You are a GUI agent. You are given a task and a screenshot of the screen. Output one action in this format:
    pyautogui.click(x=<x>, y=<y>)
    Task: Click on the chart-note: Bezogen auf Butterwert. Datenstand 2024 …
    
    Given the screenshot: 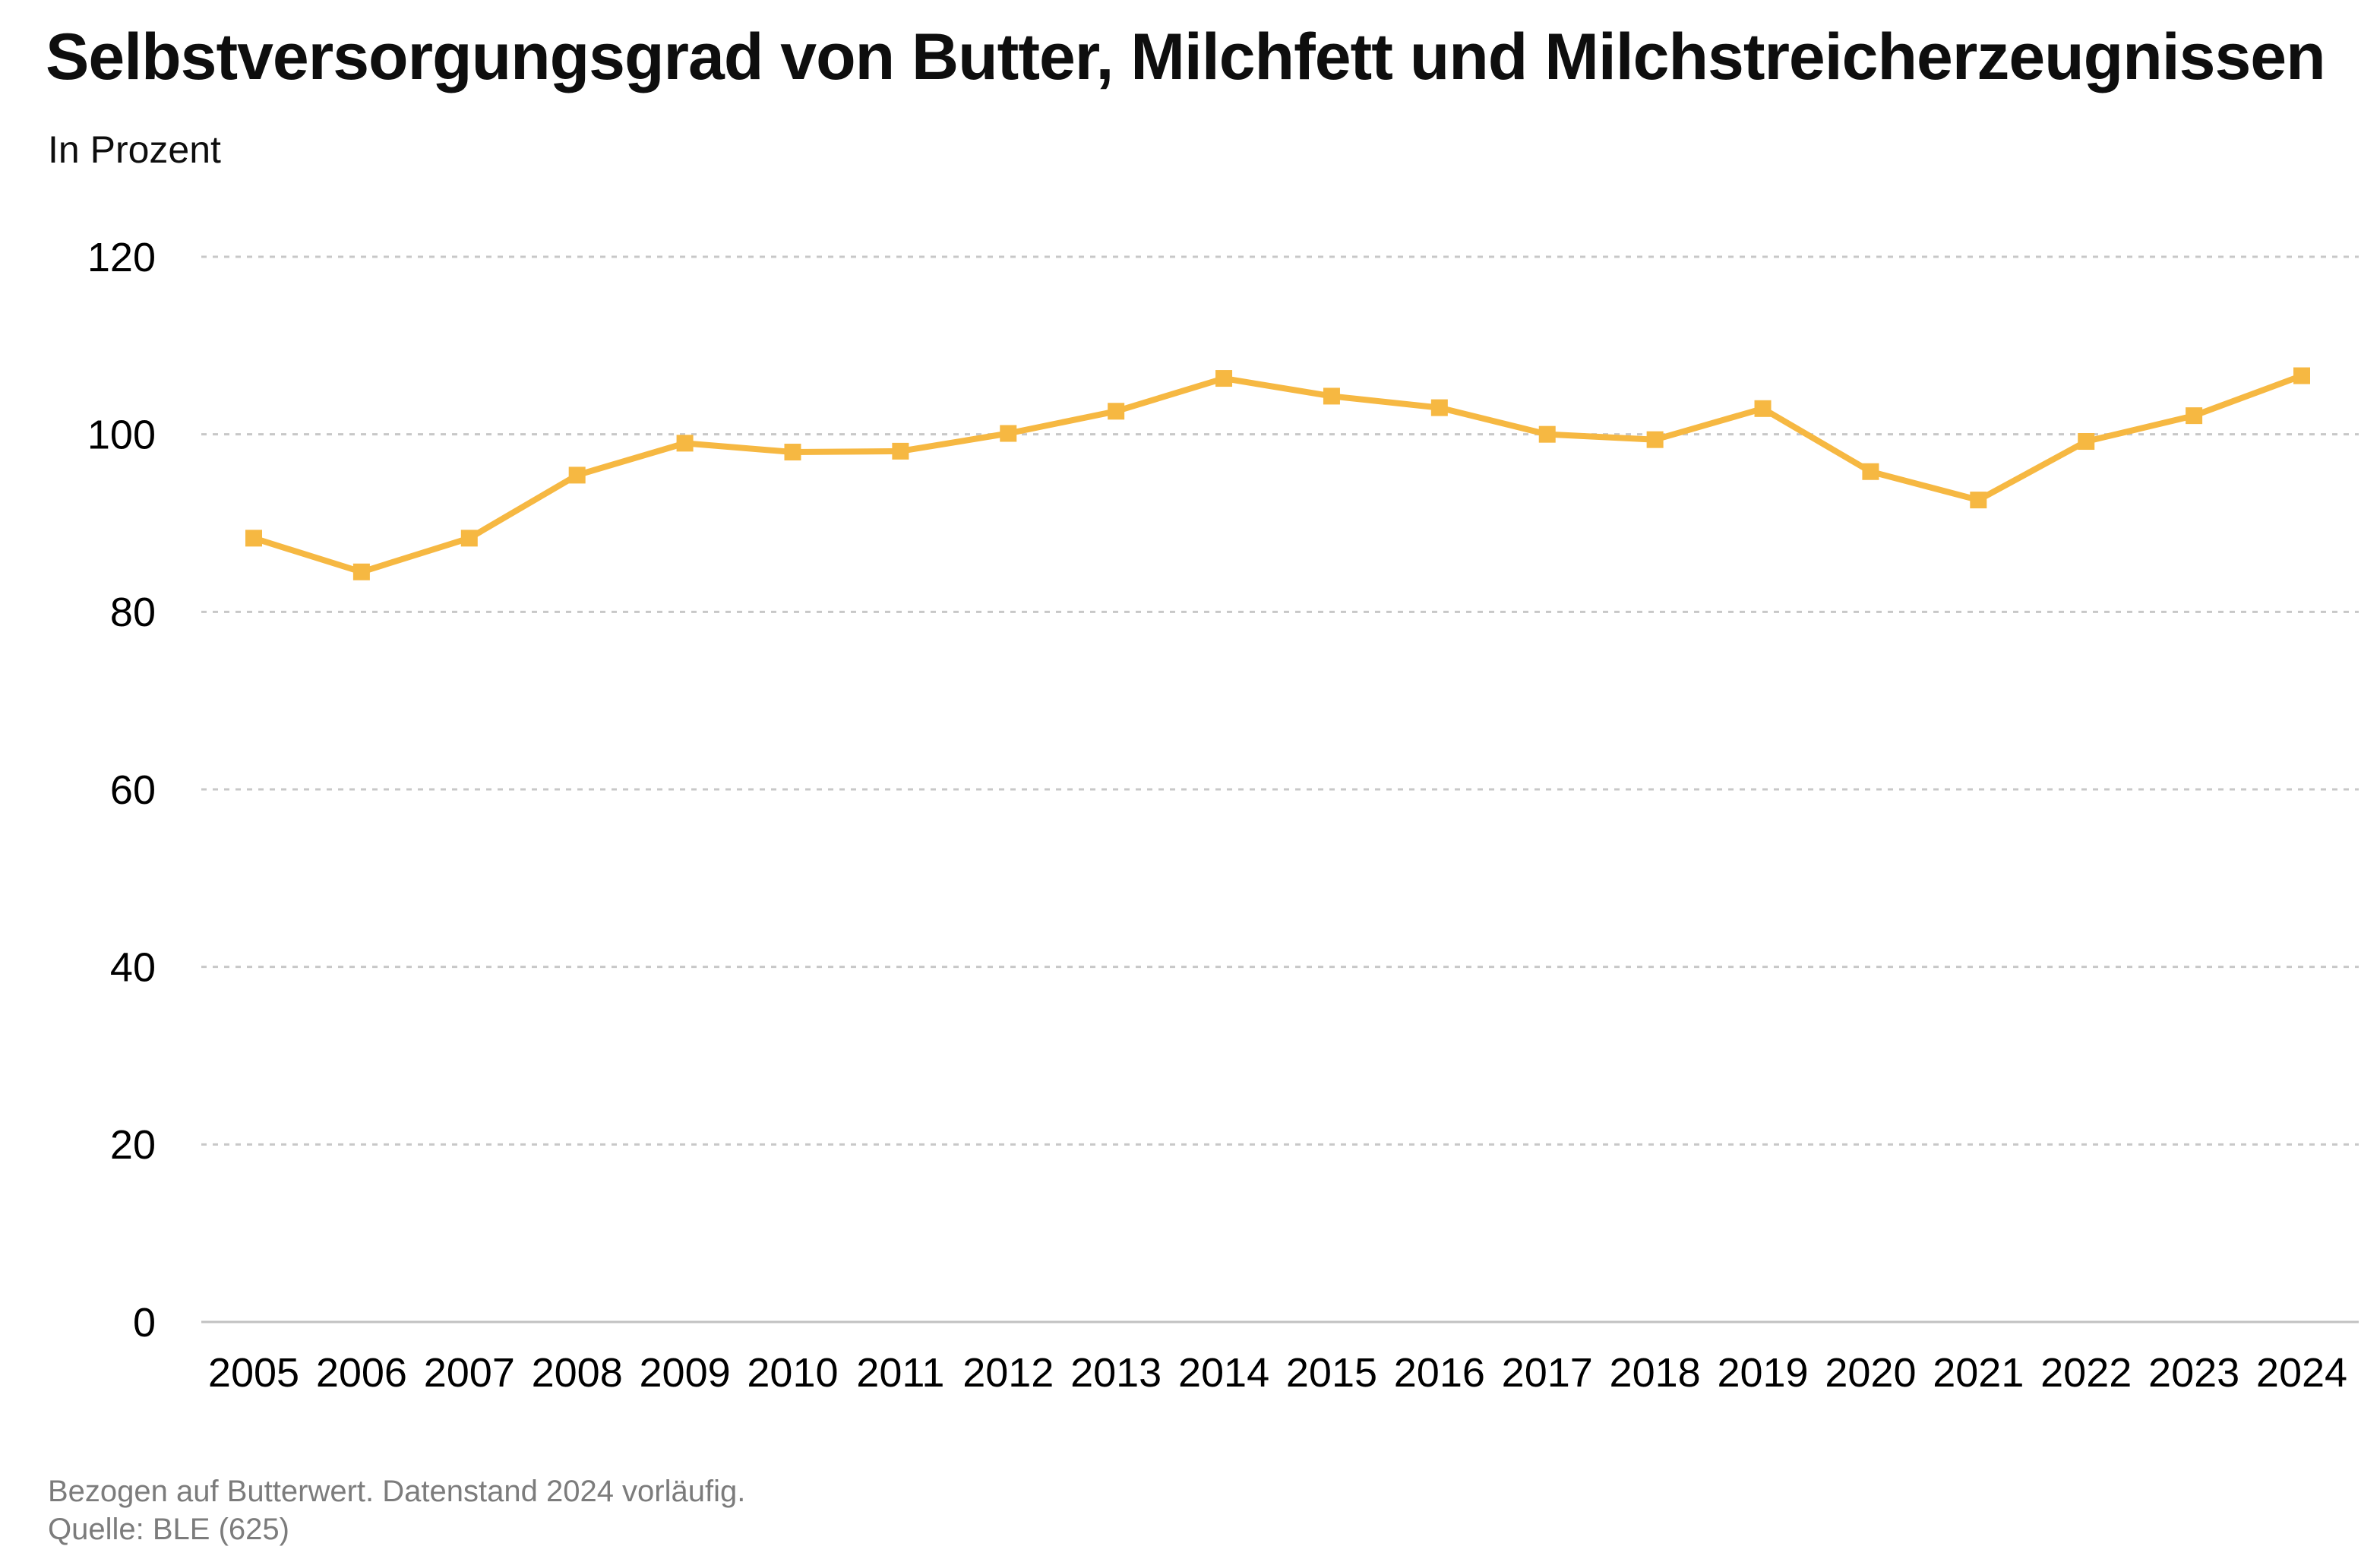 What is the action you would take?
    pyautogui.click(x=397, y=1492)
    